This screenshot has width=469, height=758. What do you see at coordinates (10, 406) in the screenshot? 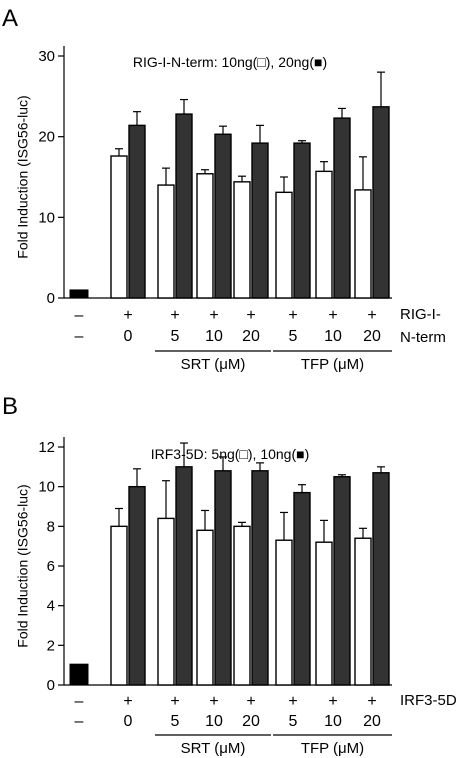
I see `panel-letter: B` at bounding box center [10, 406].